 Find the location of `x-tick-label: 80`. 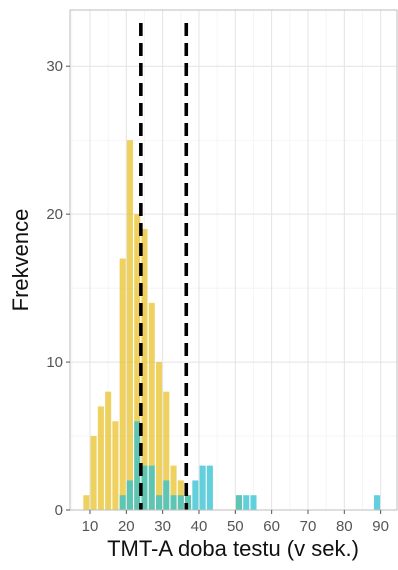

x-tick-label: 80 is located at coordinates (344, 526).